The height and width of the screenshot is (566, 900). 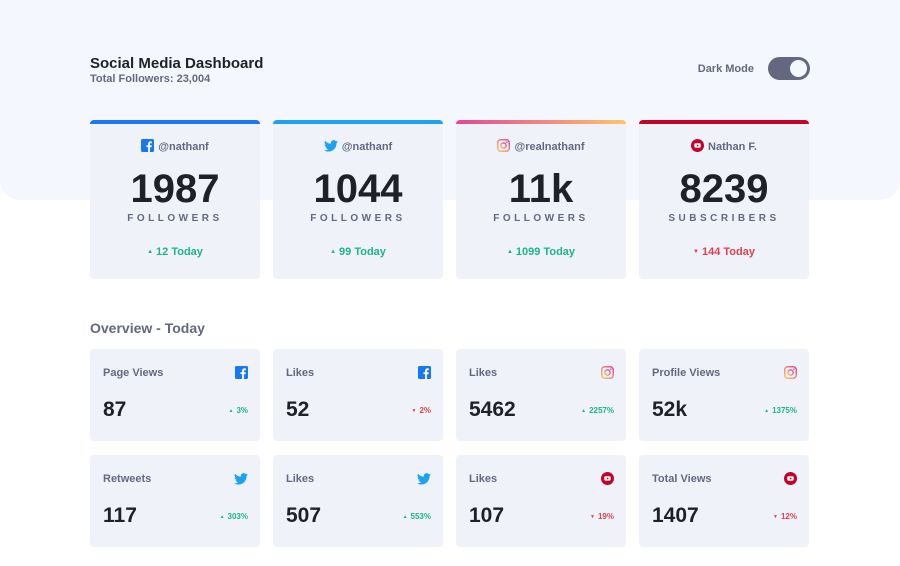 What do you see at coordinates (725, 68) in the screenshot?
I see `dark-mode-label: Dark Mode` at bounding box center [725, 68].